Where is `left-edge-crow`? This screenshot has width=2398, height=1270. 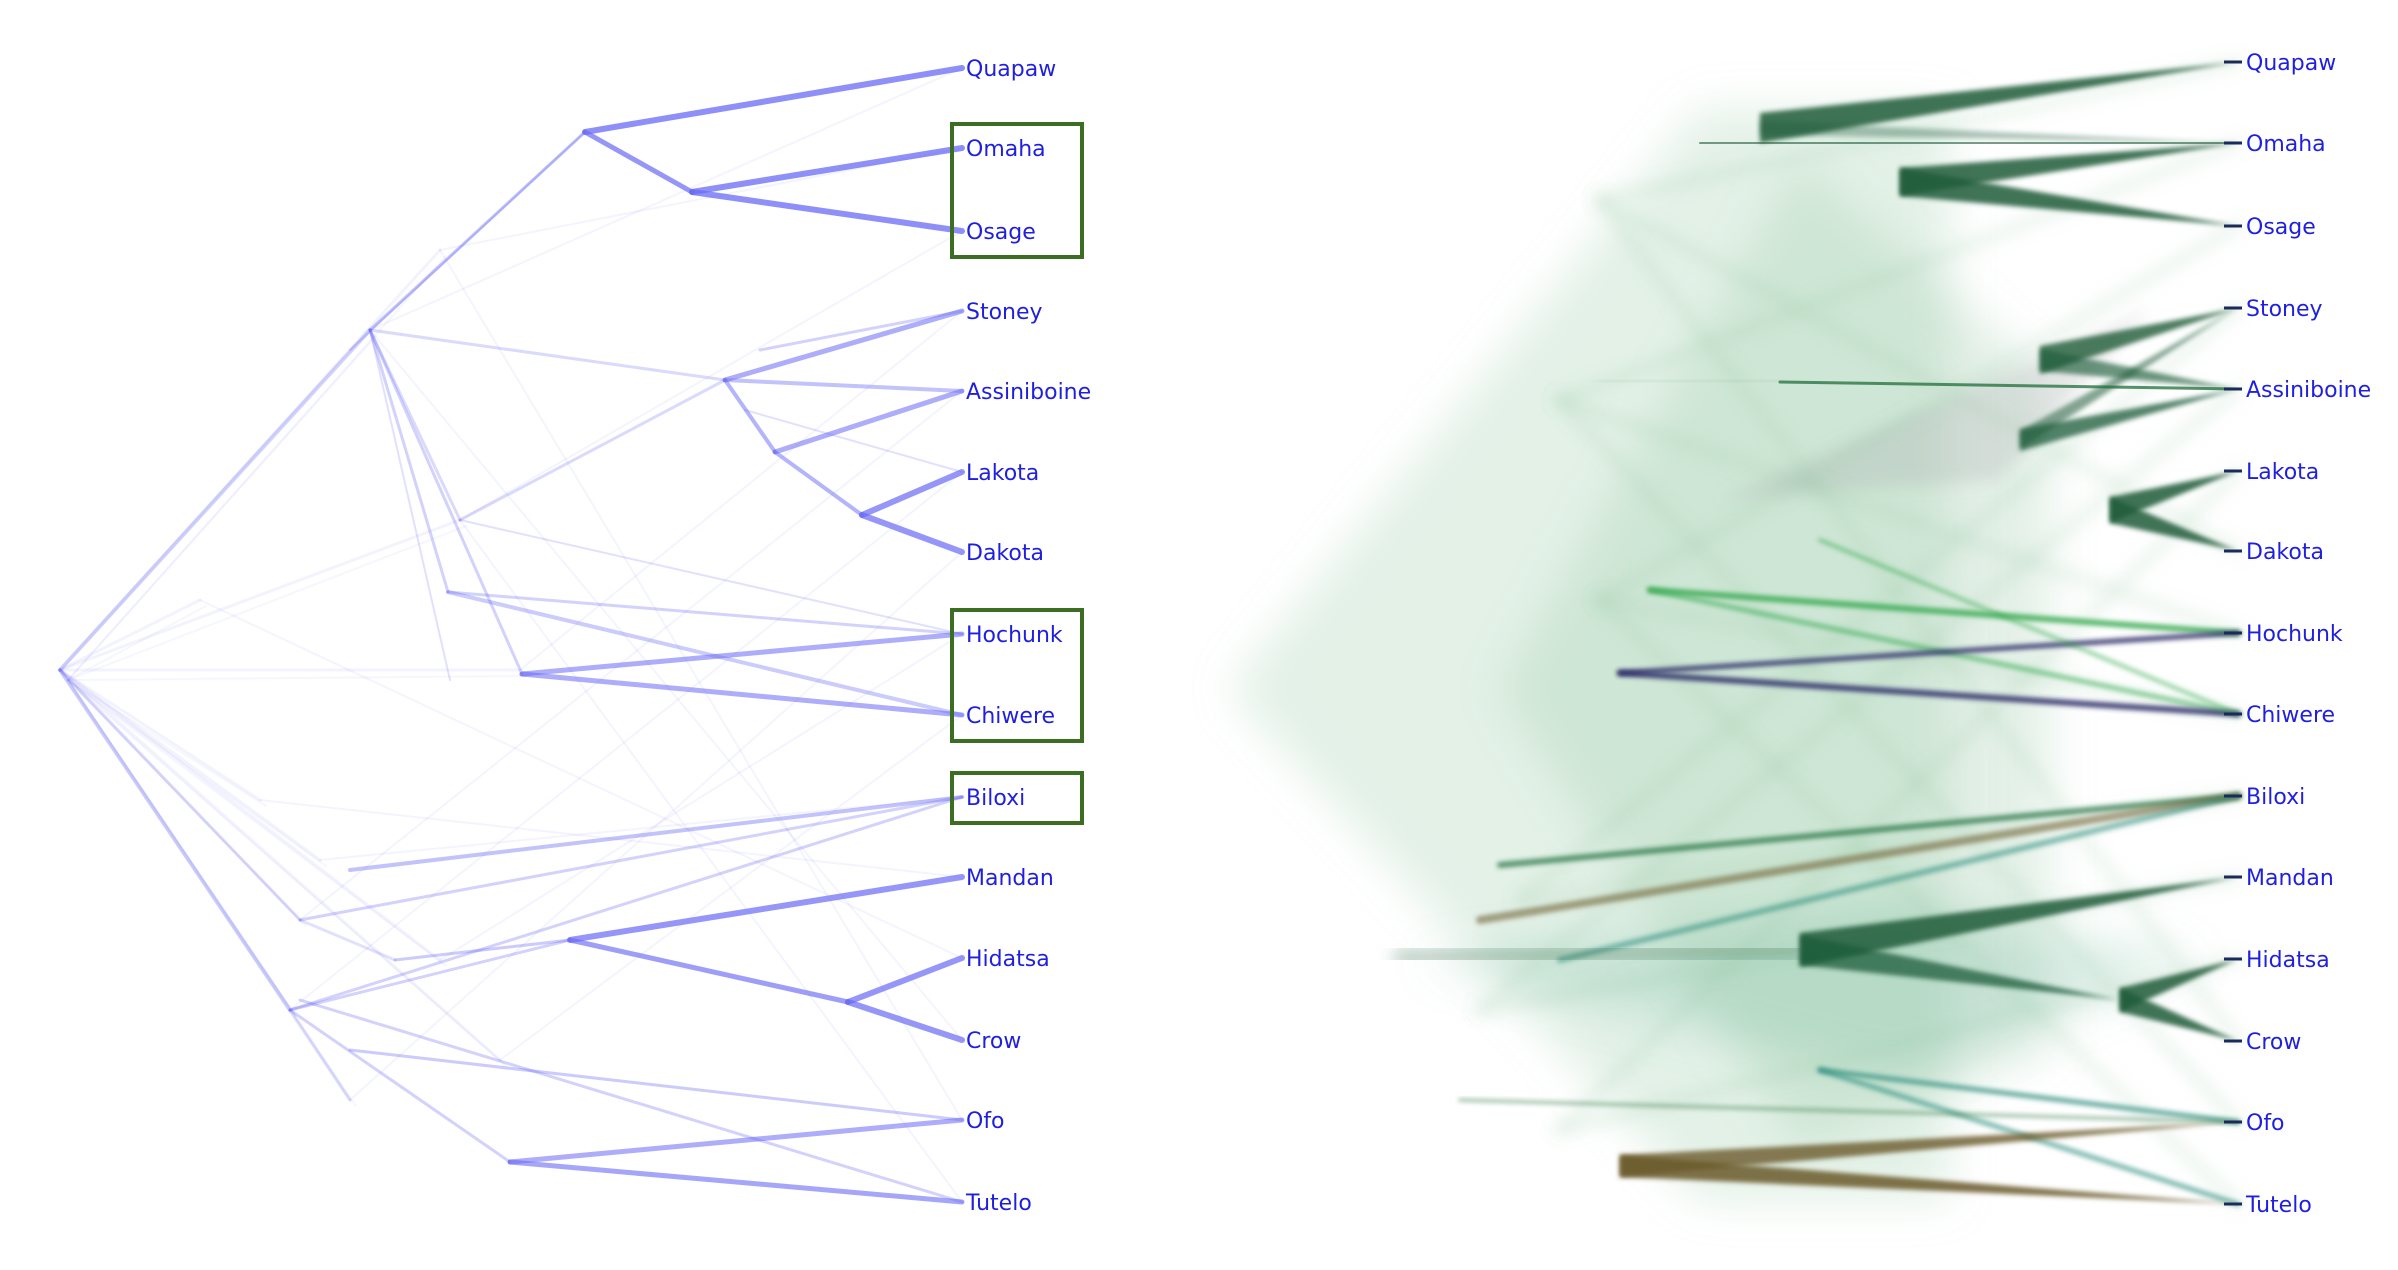
left-edge-crow is located at coordinates (905, 1021).